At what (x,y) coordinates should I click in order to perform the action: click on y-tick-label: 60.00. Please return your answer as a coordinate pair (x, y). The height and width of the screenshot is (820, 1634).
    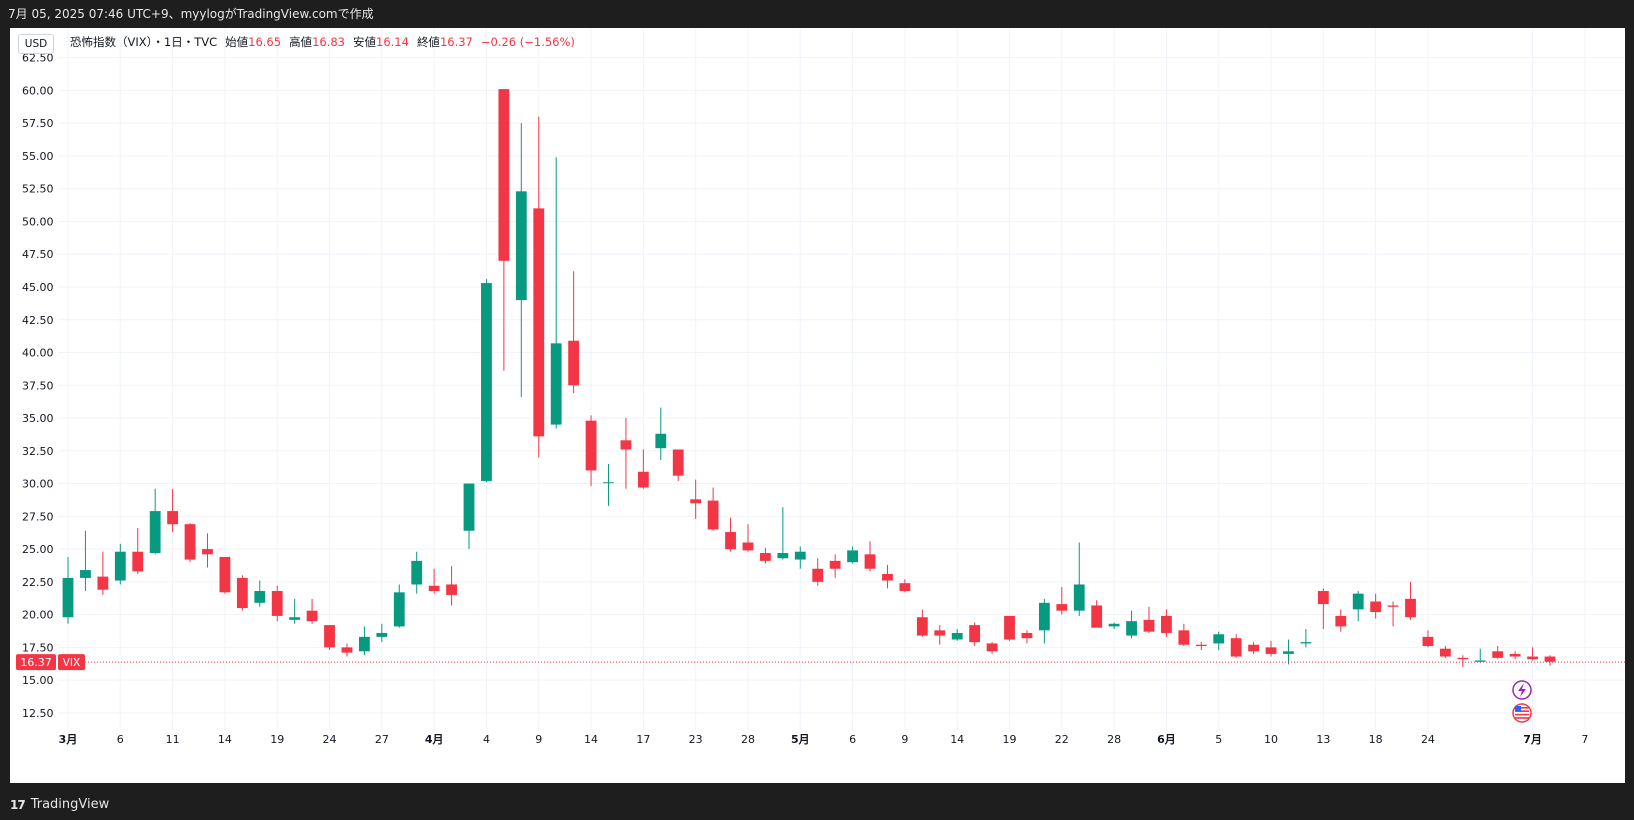
    Looking at the image, I should click on (38, 90).